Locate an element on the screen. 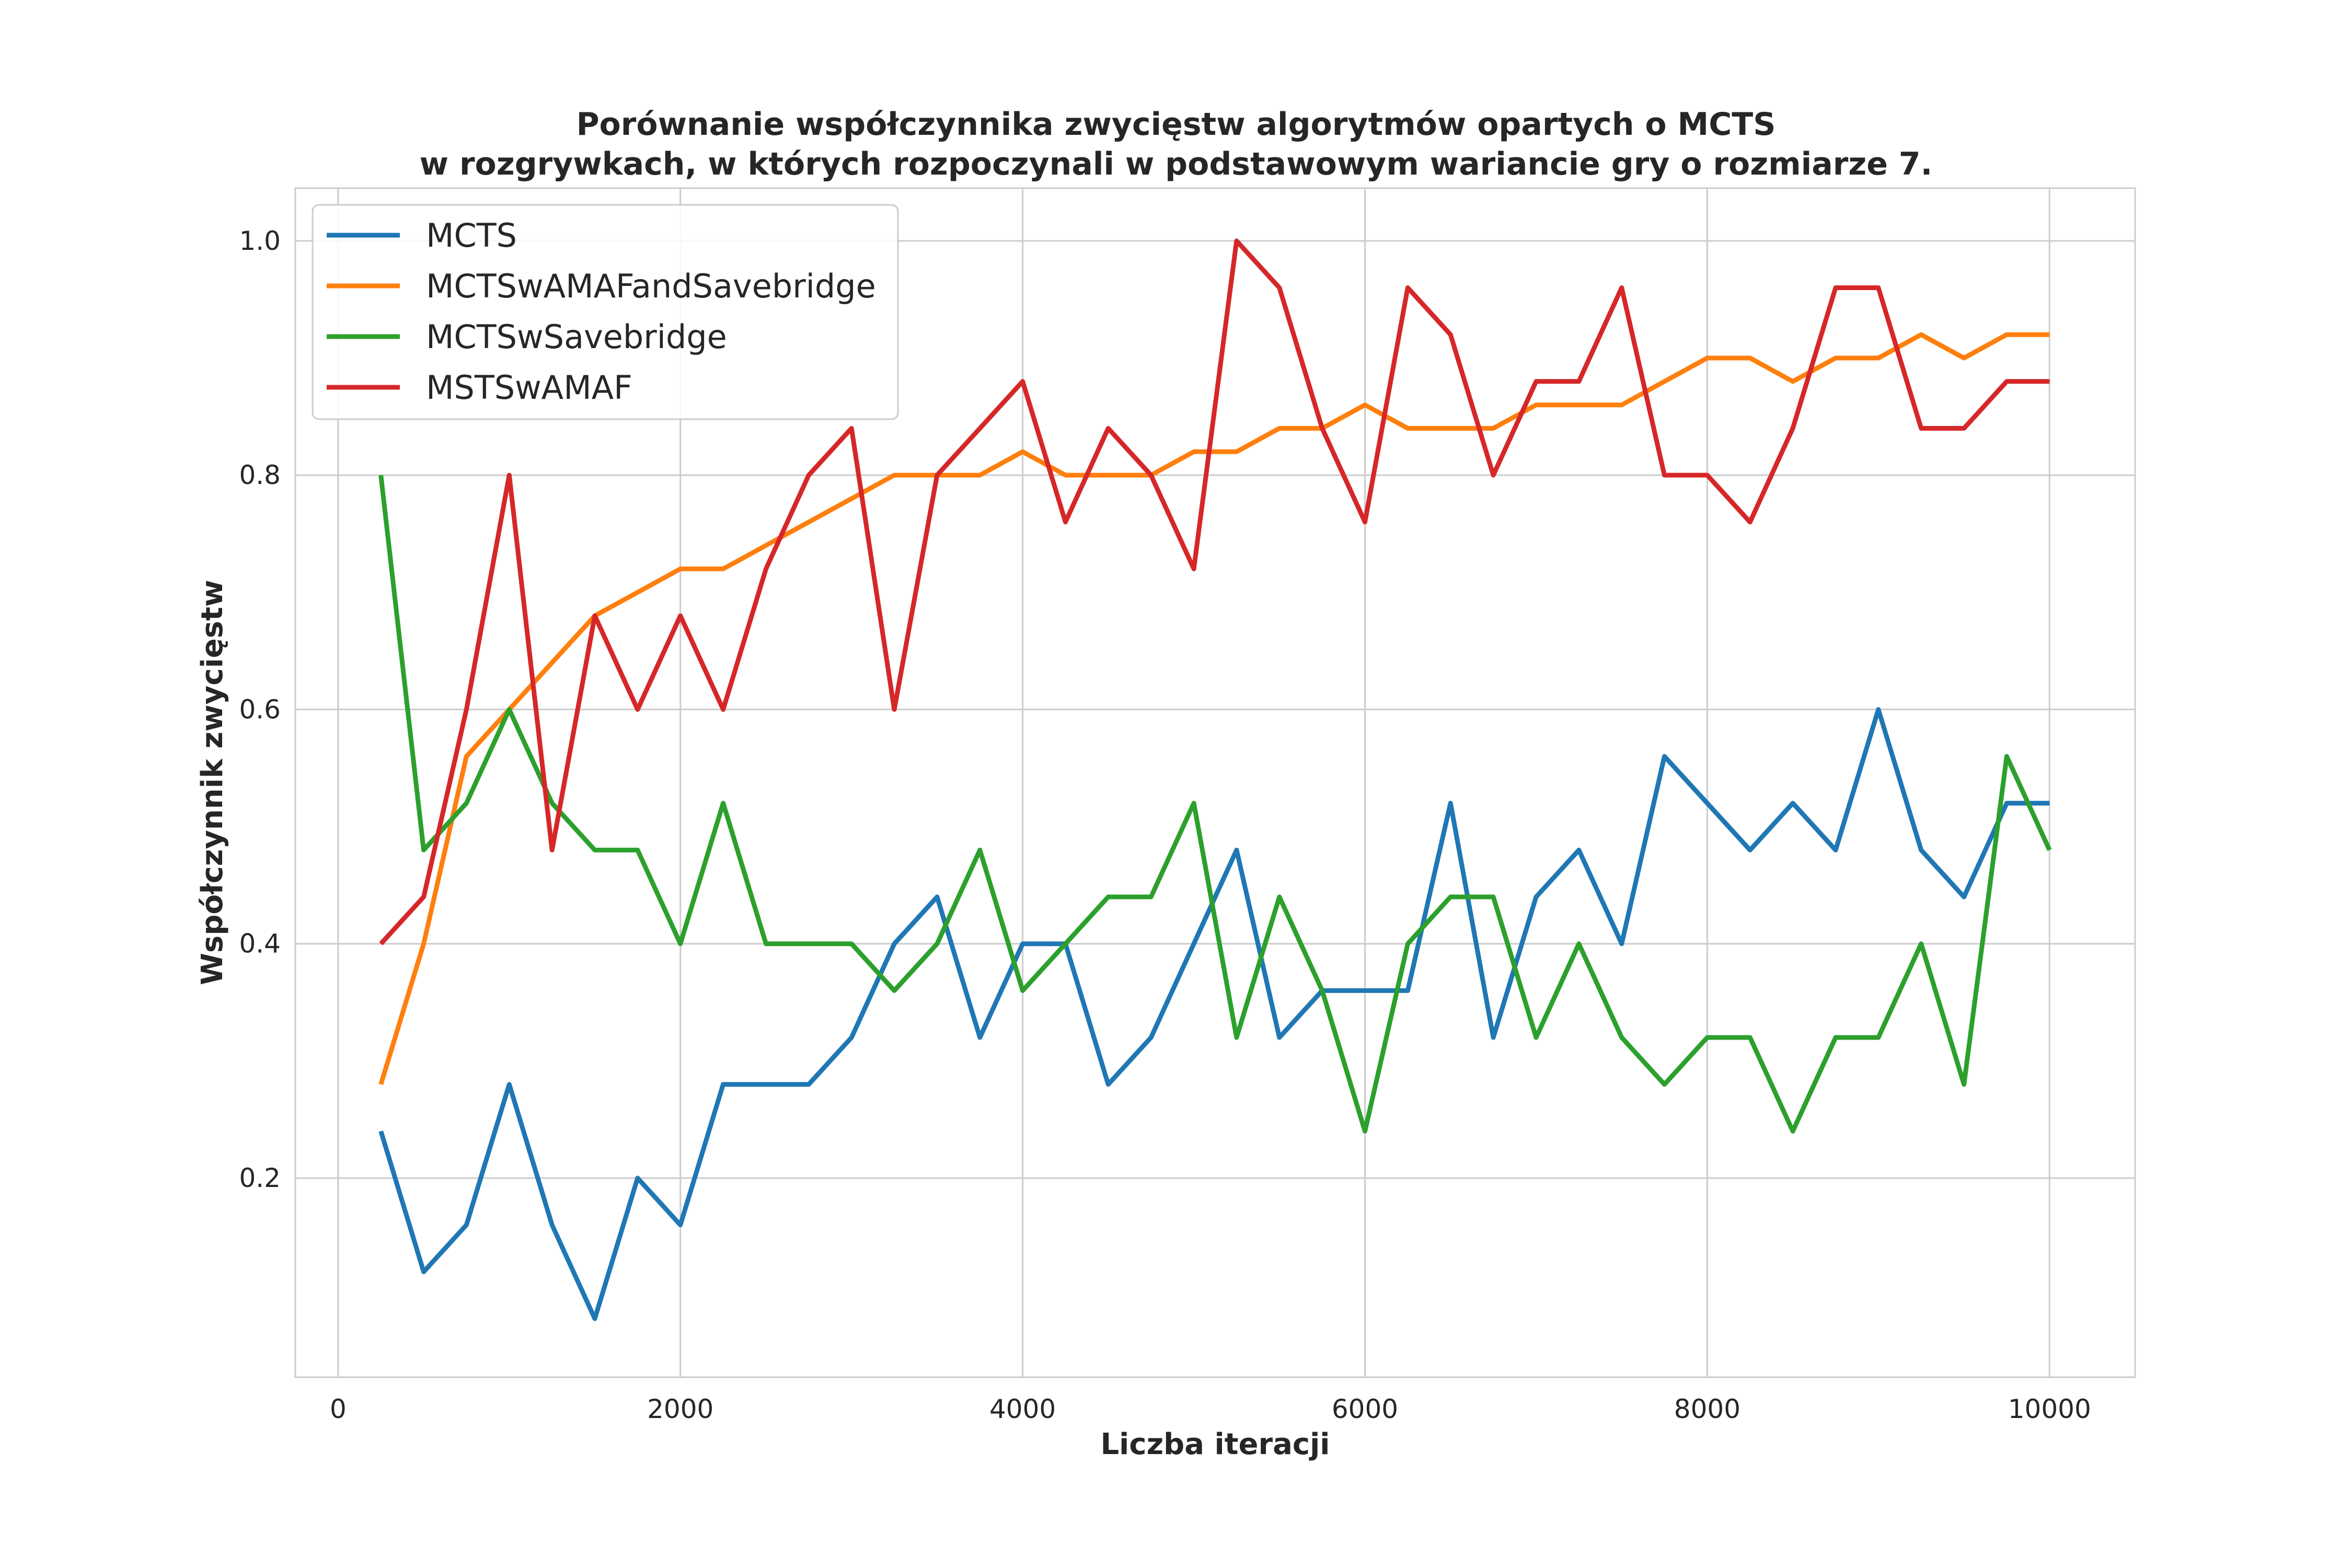  x-tick-label: 8000 is located at coordinates (1707, 1409).